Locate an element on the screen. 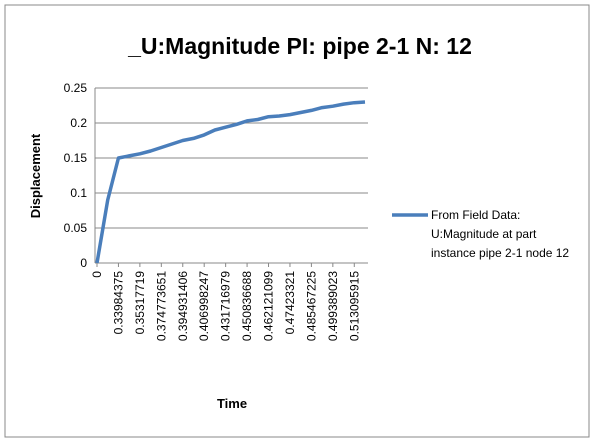  y-tick-label: 0.15 is located at coordinates (76, 158).